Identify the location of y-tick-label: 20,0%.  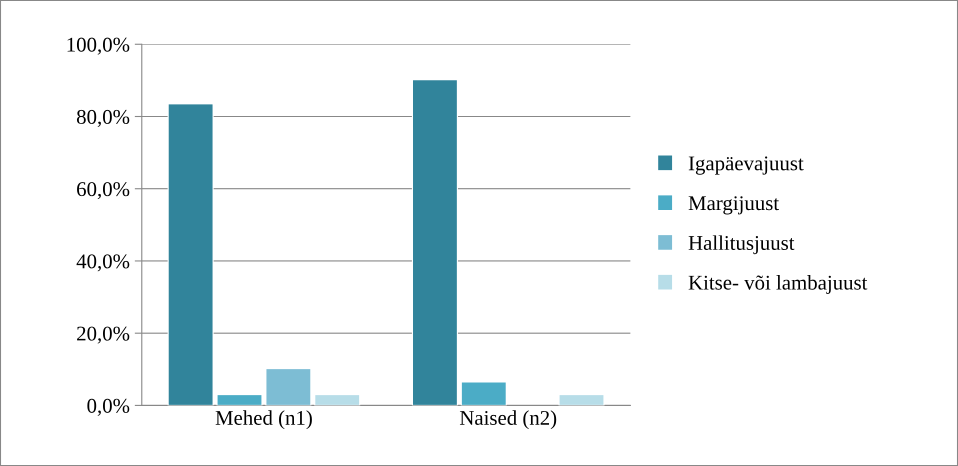
(103, 335).